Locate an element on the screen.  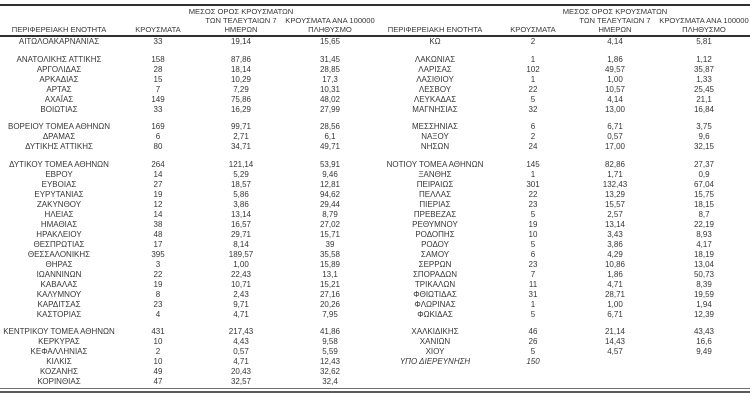
region-name-cell: ΡΕΘΥΜΝΟΥ is located at coordinates (435, 224).